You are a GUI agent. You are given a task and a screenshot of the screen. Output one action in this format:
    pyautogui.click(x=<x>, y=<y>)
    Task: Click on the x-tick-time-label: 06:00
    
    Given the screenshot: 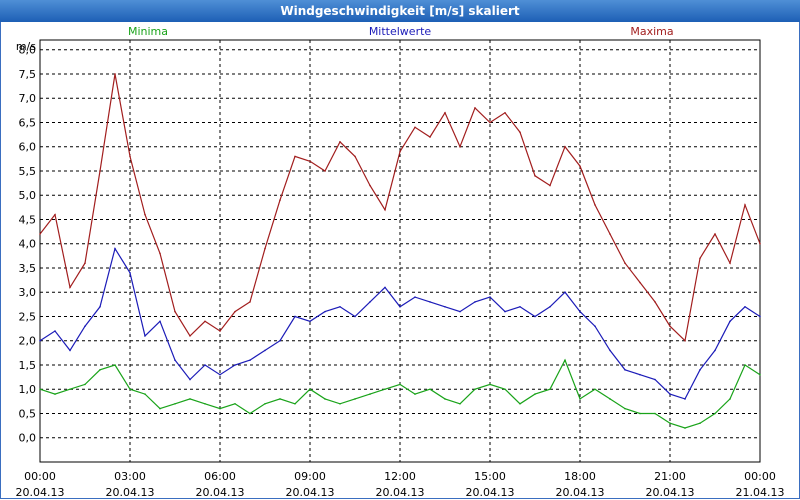 What is the action you would take?
    pyautogui.click(x=220, y=476)
    